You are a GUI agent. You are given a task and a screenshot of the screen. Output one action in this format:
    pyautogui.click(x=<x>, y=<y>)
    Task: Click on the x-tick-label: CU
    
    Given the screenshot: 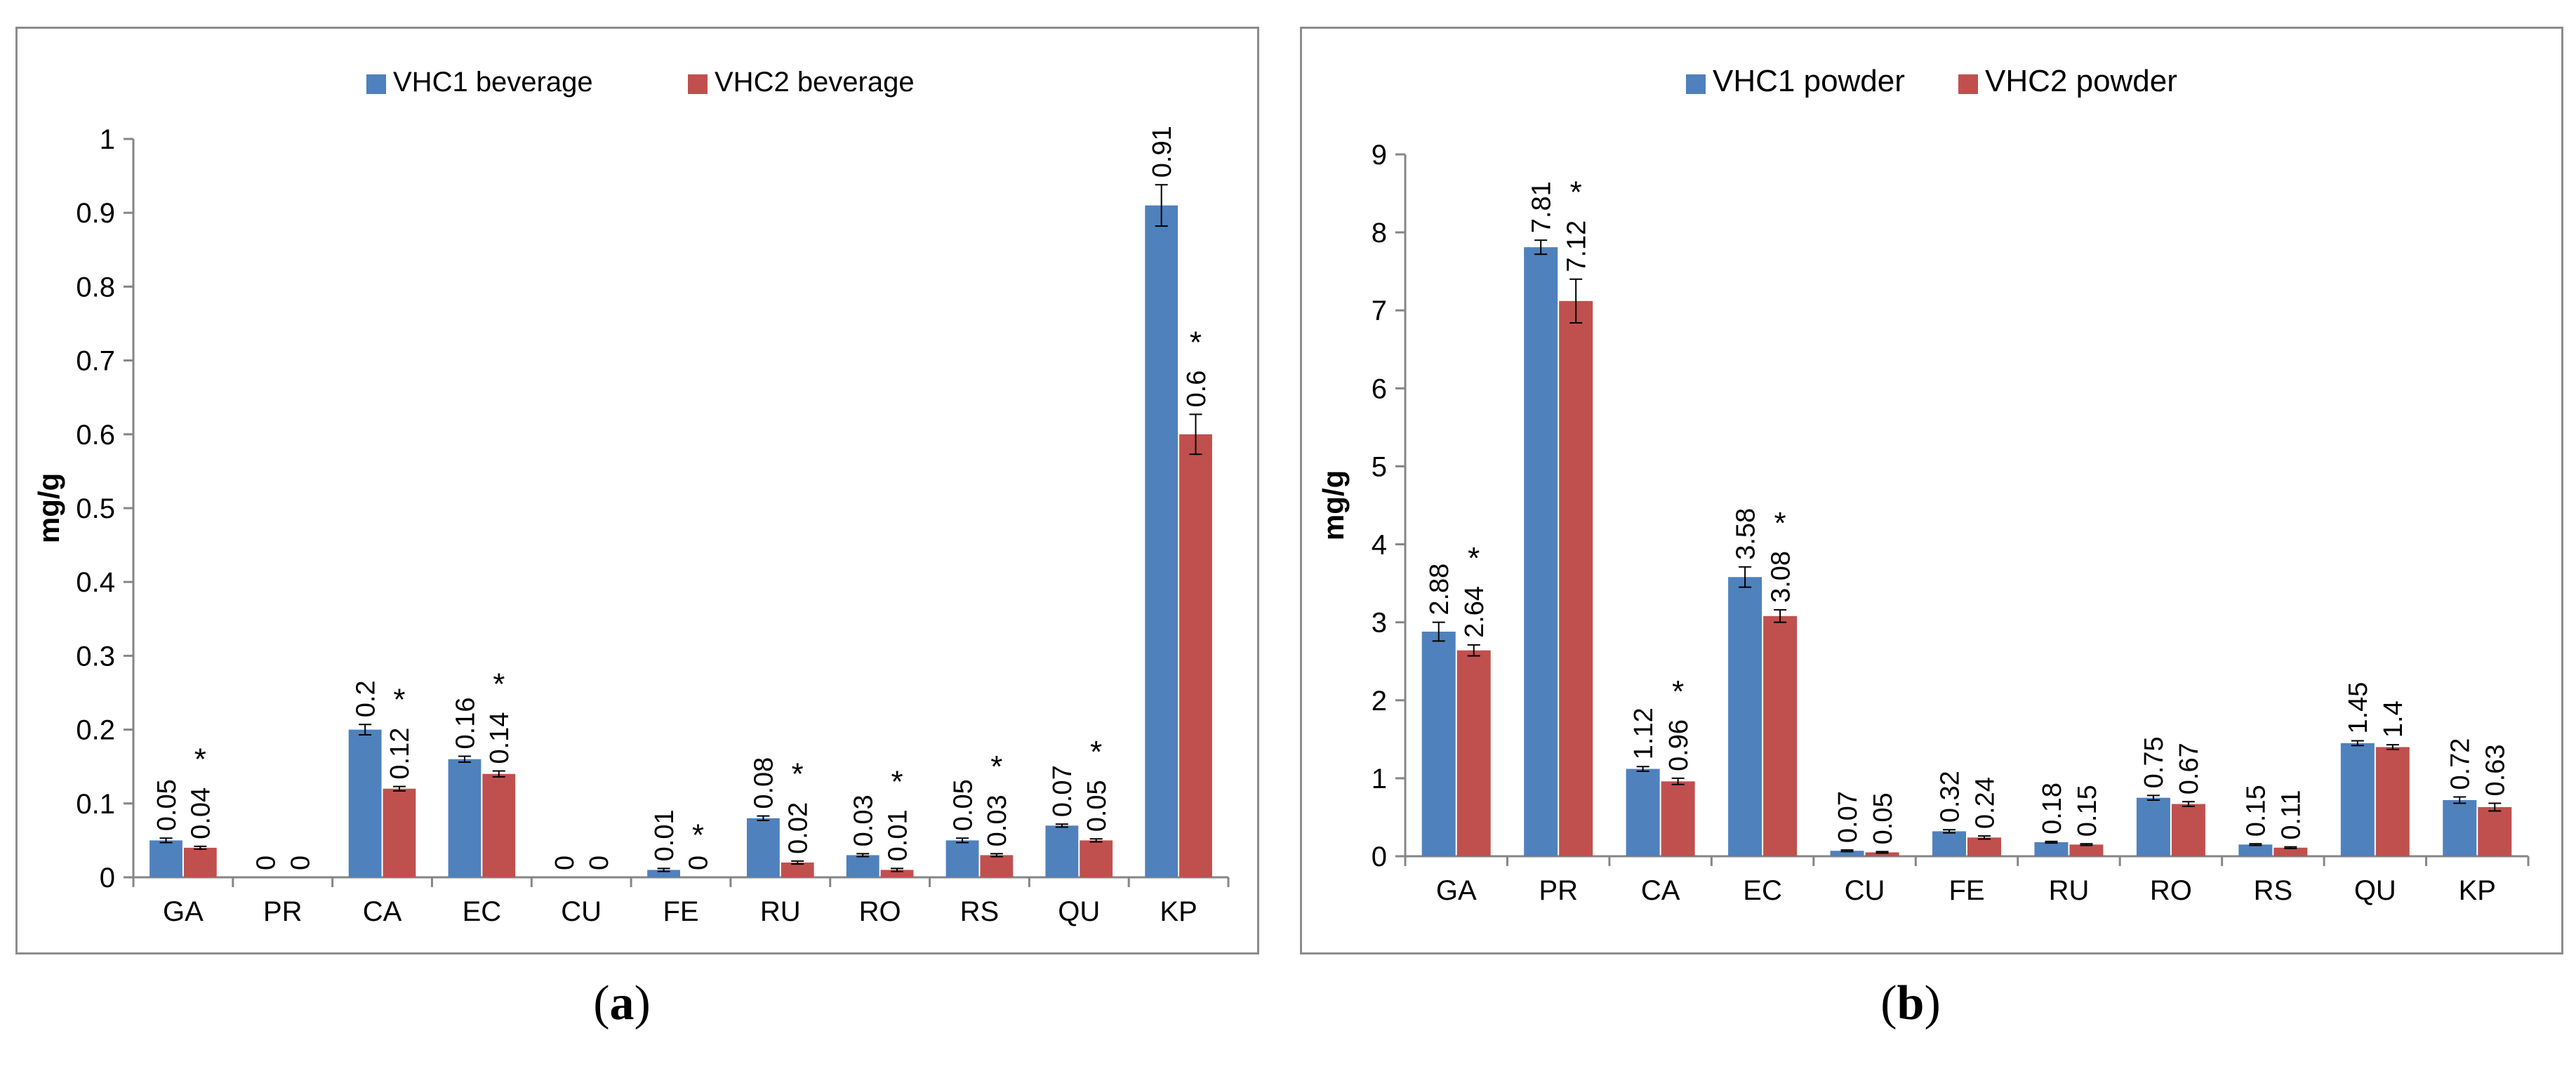 What is the action you would take?
    pyautogui.click(x=581, y=912)
    